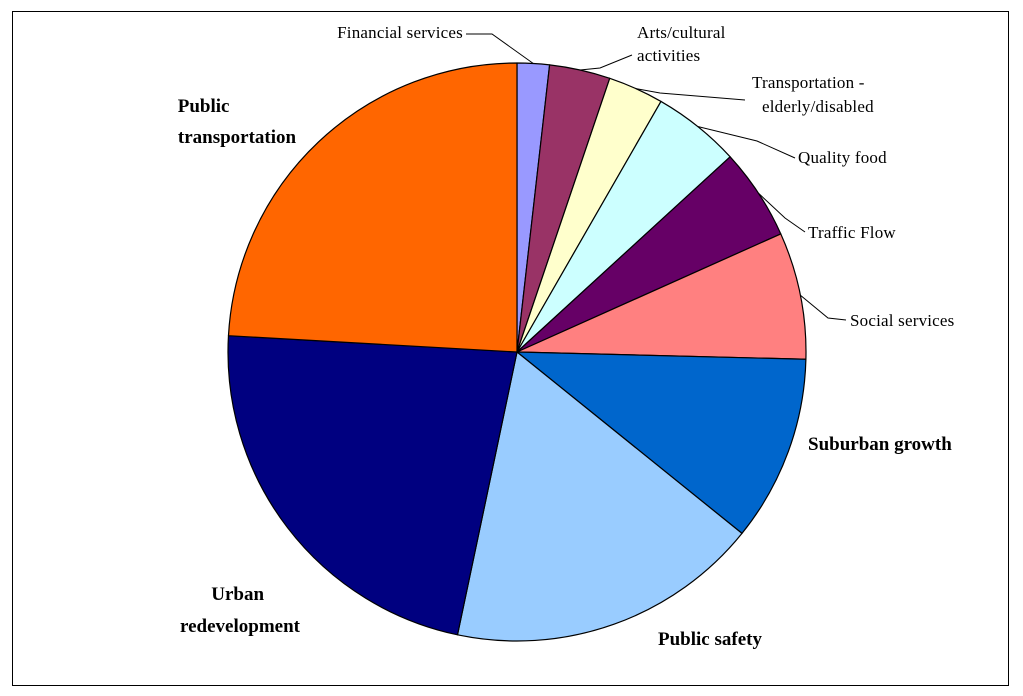  Describe the element at coordinates (852, 232) in the screenshot. I see `label-traffic-flow: Traffic Flow` at that location.